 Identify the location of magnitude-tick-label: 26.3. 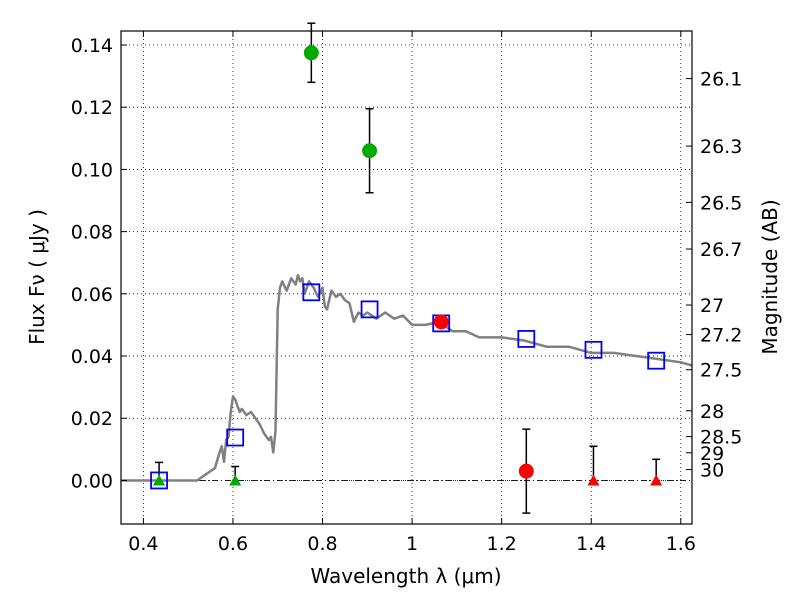
(721, 147).